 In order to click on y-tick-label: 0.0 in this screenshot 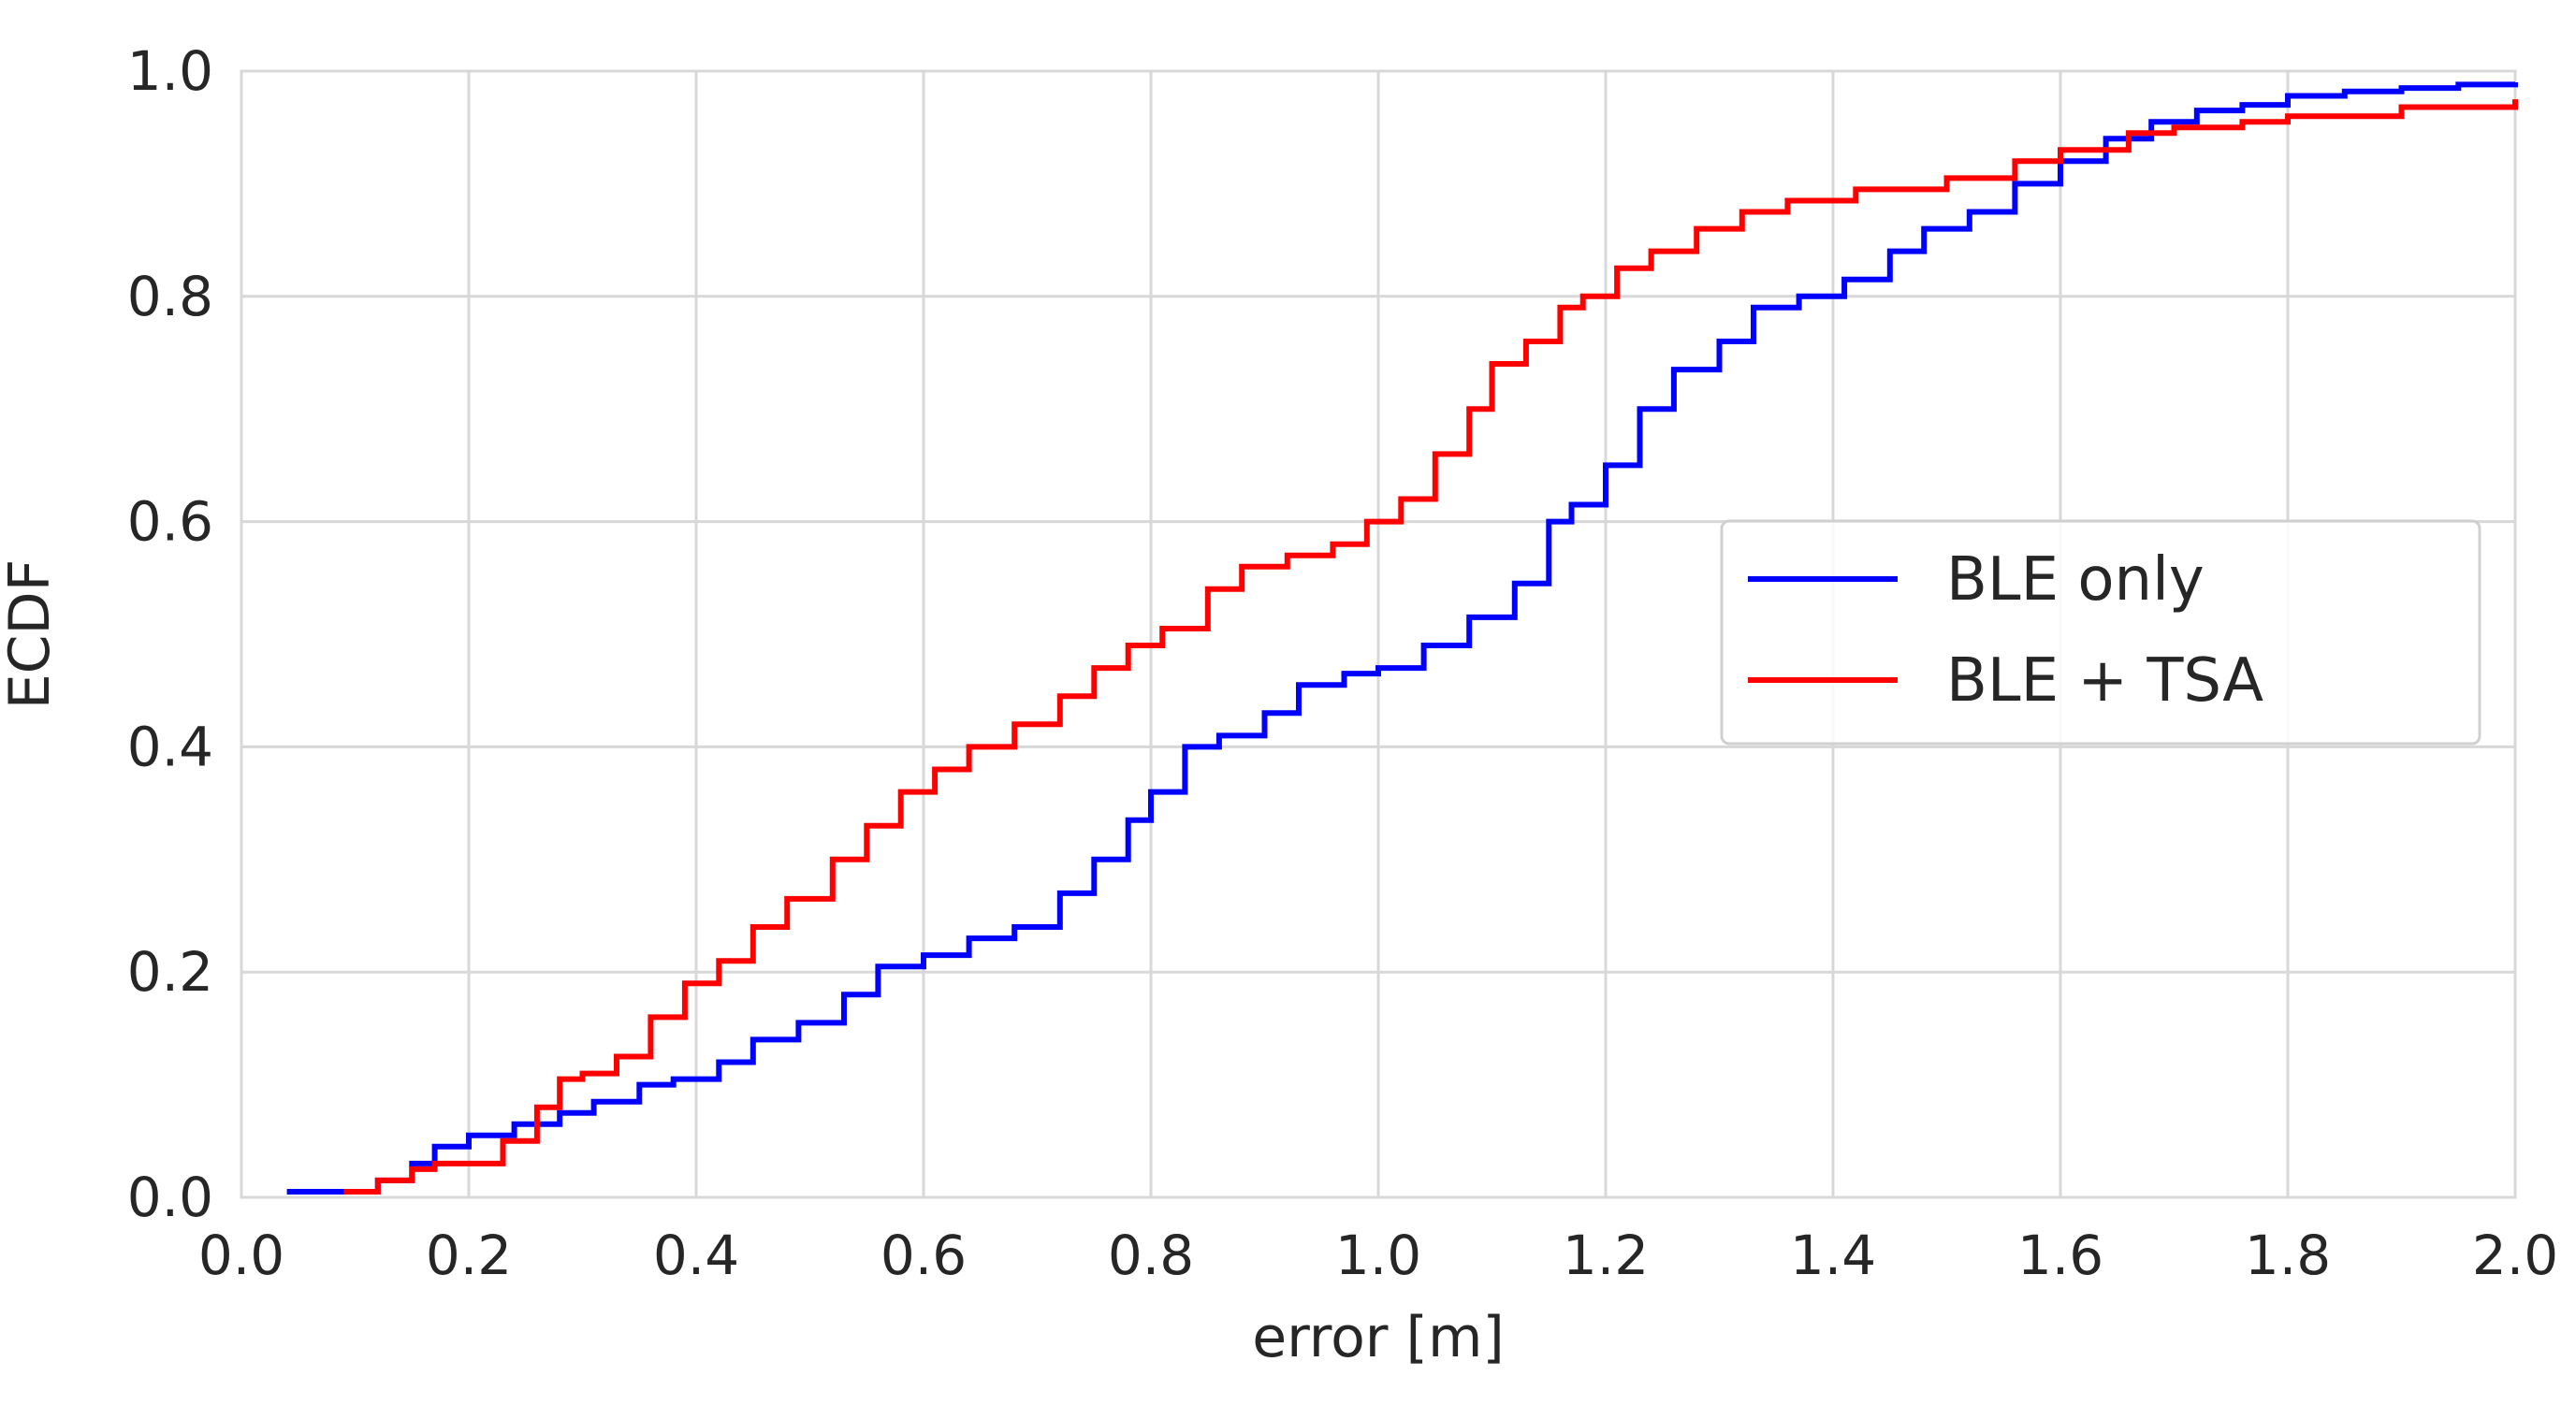, I will do `click(170, 1197)`.